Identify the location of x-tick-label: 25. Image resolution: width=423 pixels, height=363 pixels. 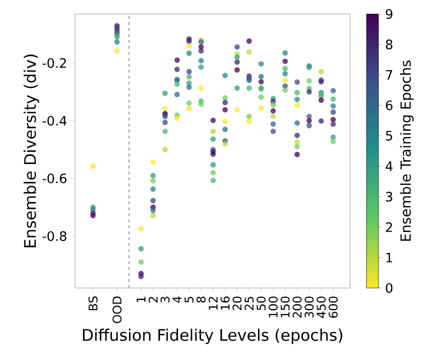
(249, 303).